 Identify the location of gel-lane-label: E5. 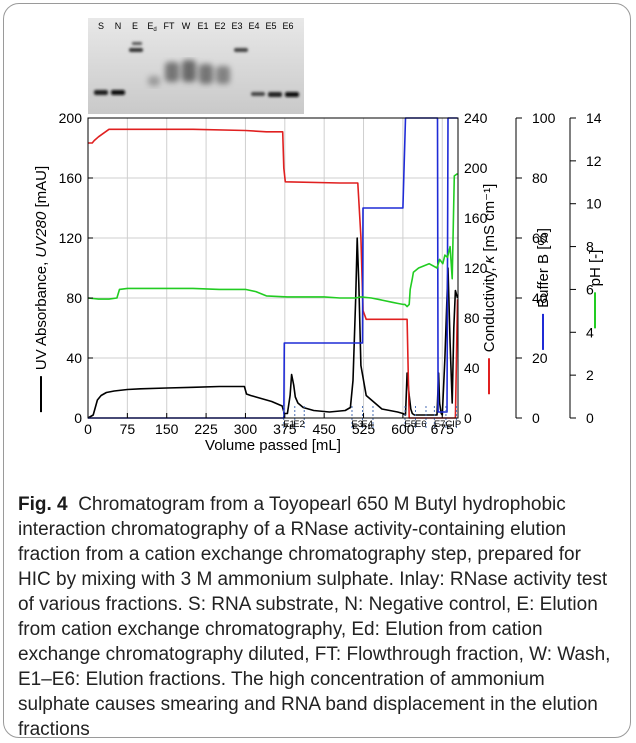
(270, 26).